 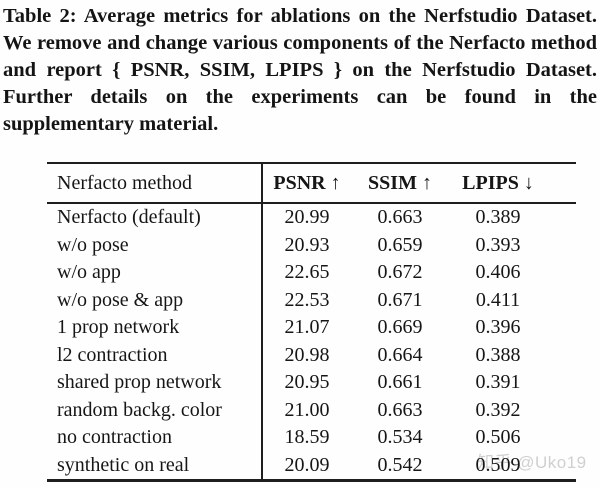 I want to click on cell-method: synthetic on real, so click(x=123, y=464).